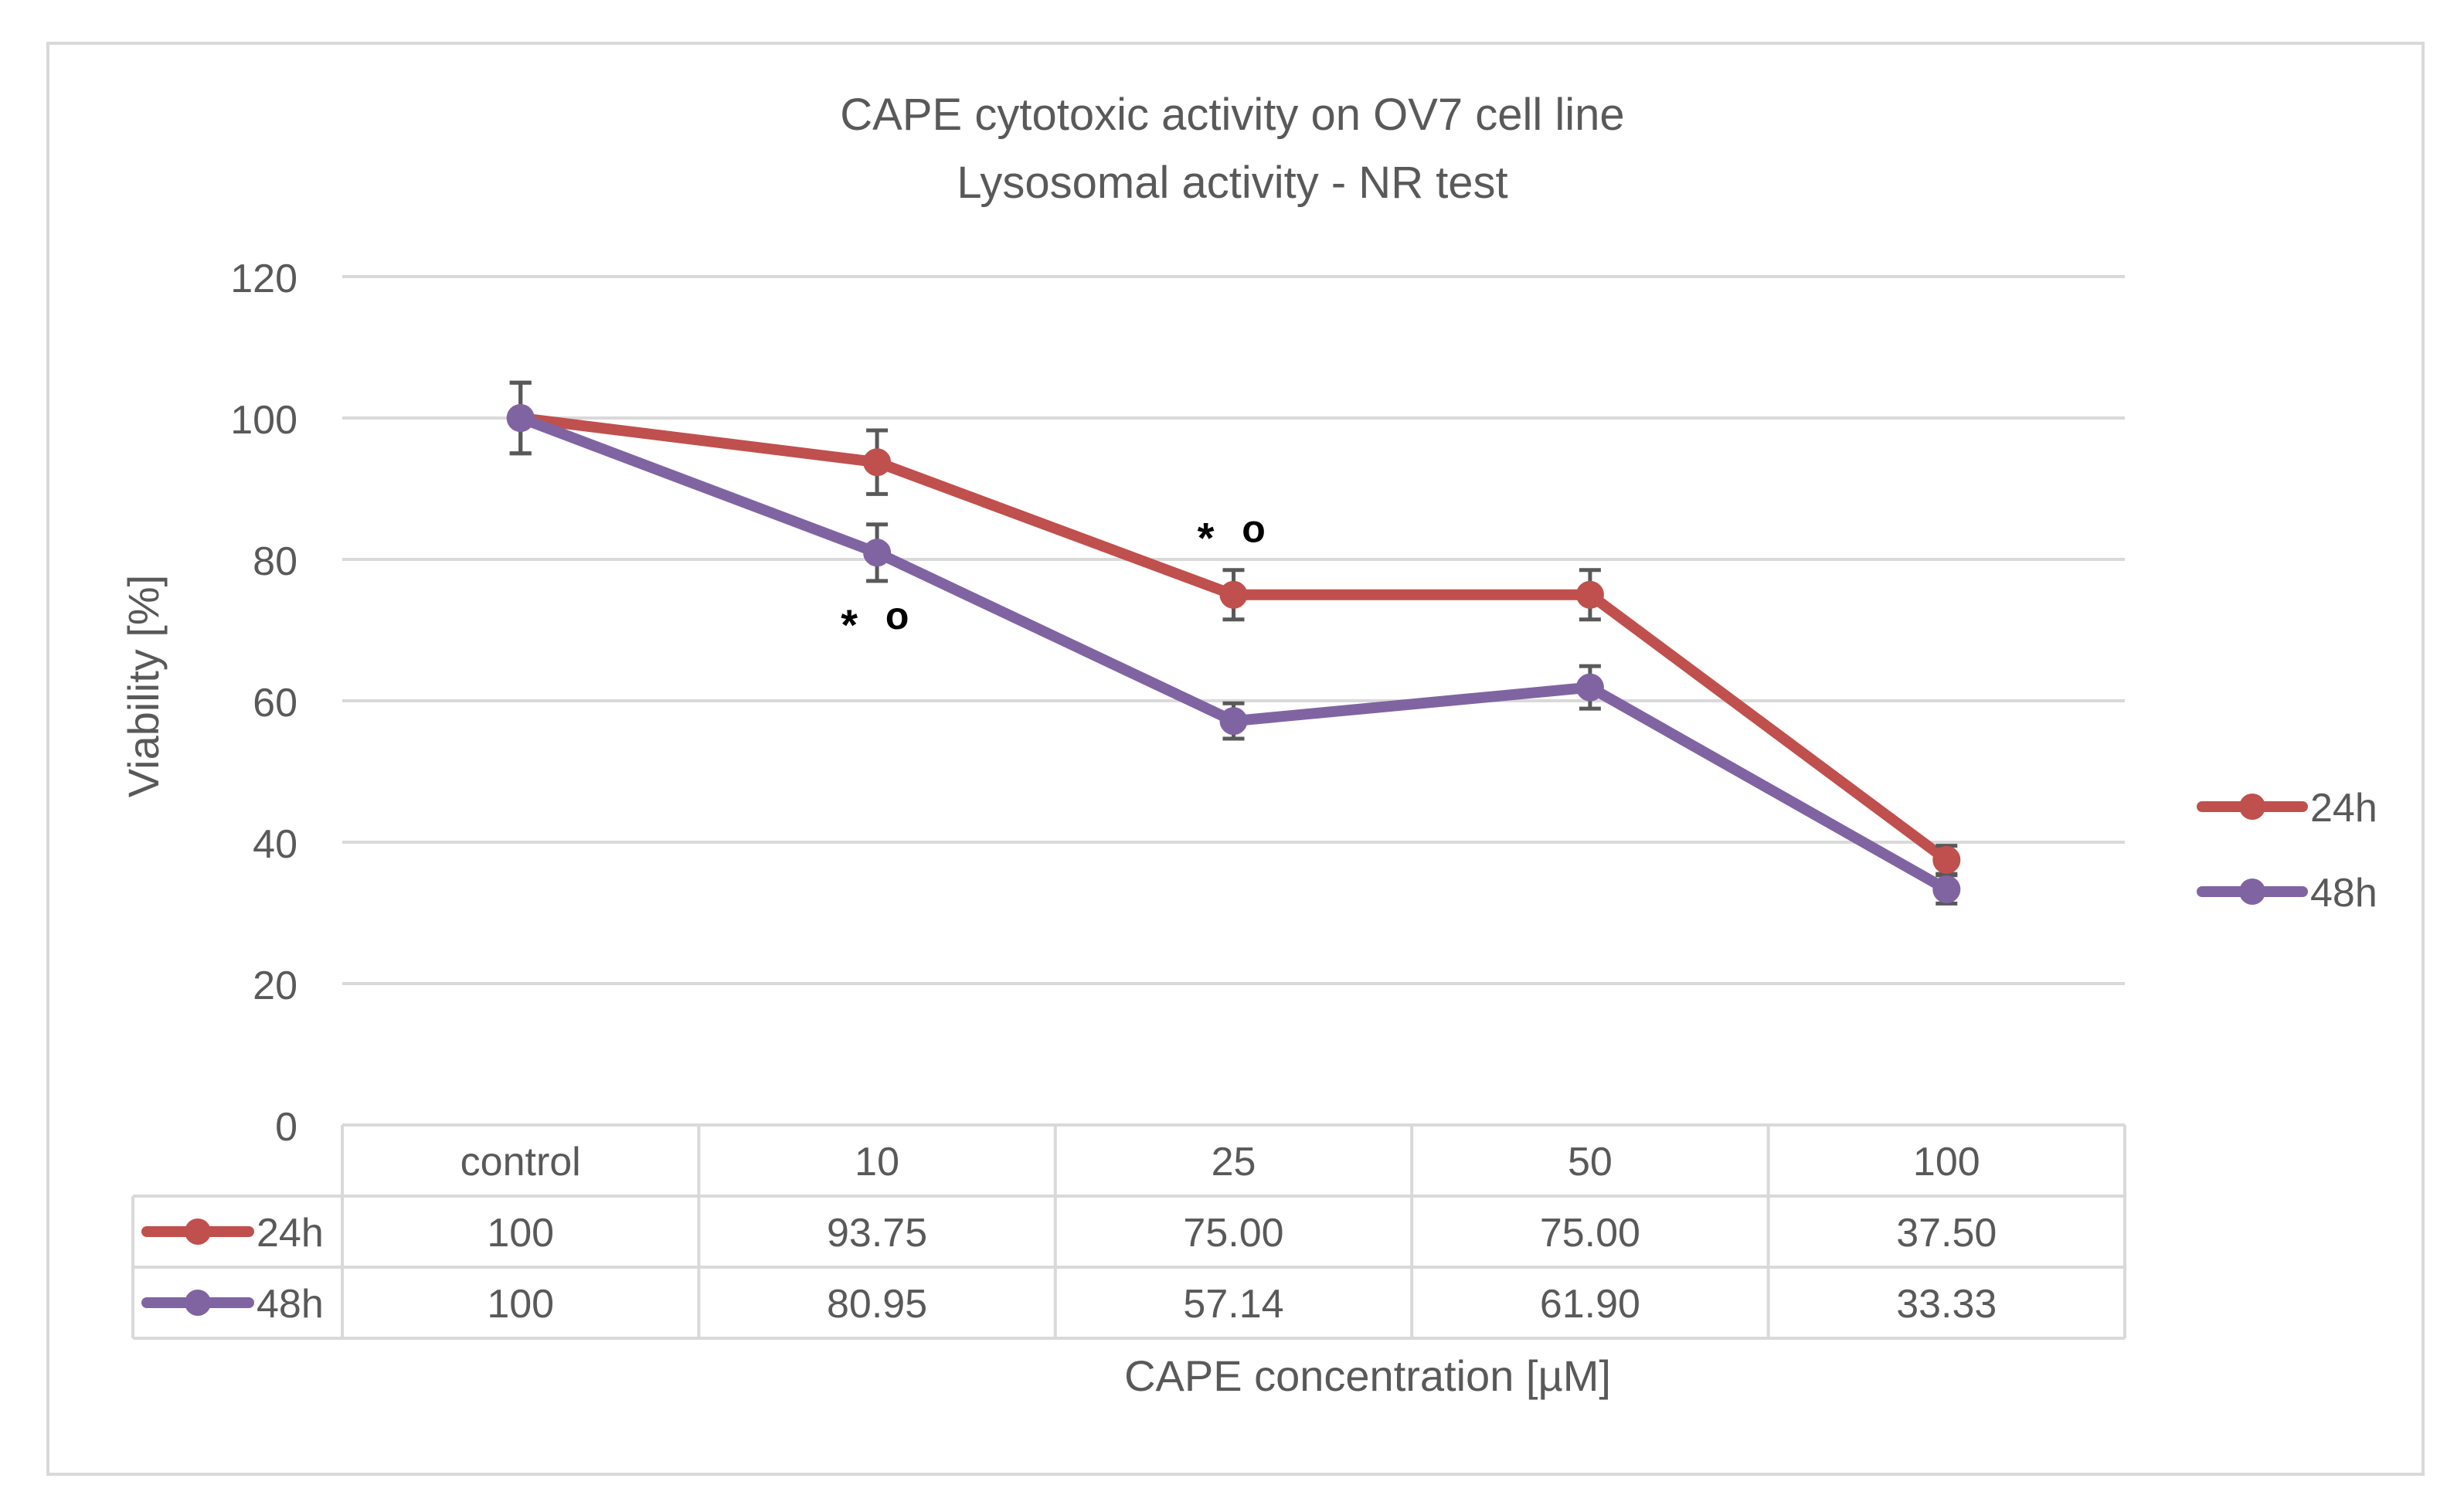 This screenshot has width=2464, height=1509. Describe the element at coordinates (275, 844) in the screenshot. I see `y-tick-label-40: 40` at that location.